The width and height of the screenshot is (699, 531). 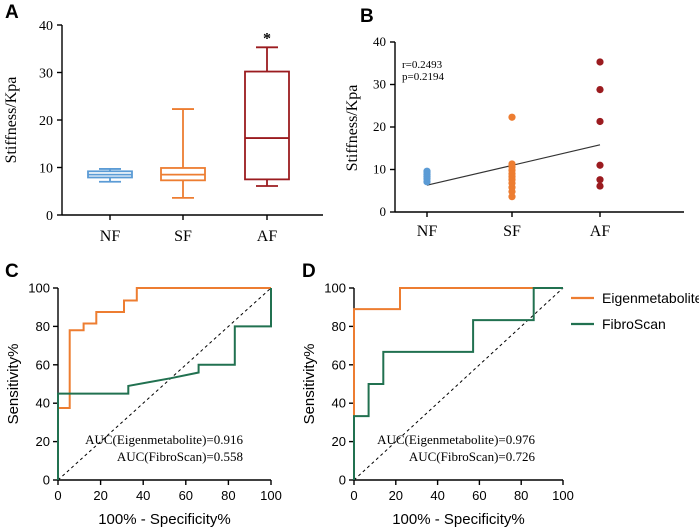 I want to click on auc-fibroscan: AUC(FibroScan)=0.726, so click(x=472, y=456).